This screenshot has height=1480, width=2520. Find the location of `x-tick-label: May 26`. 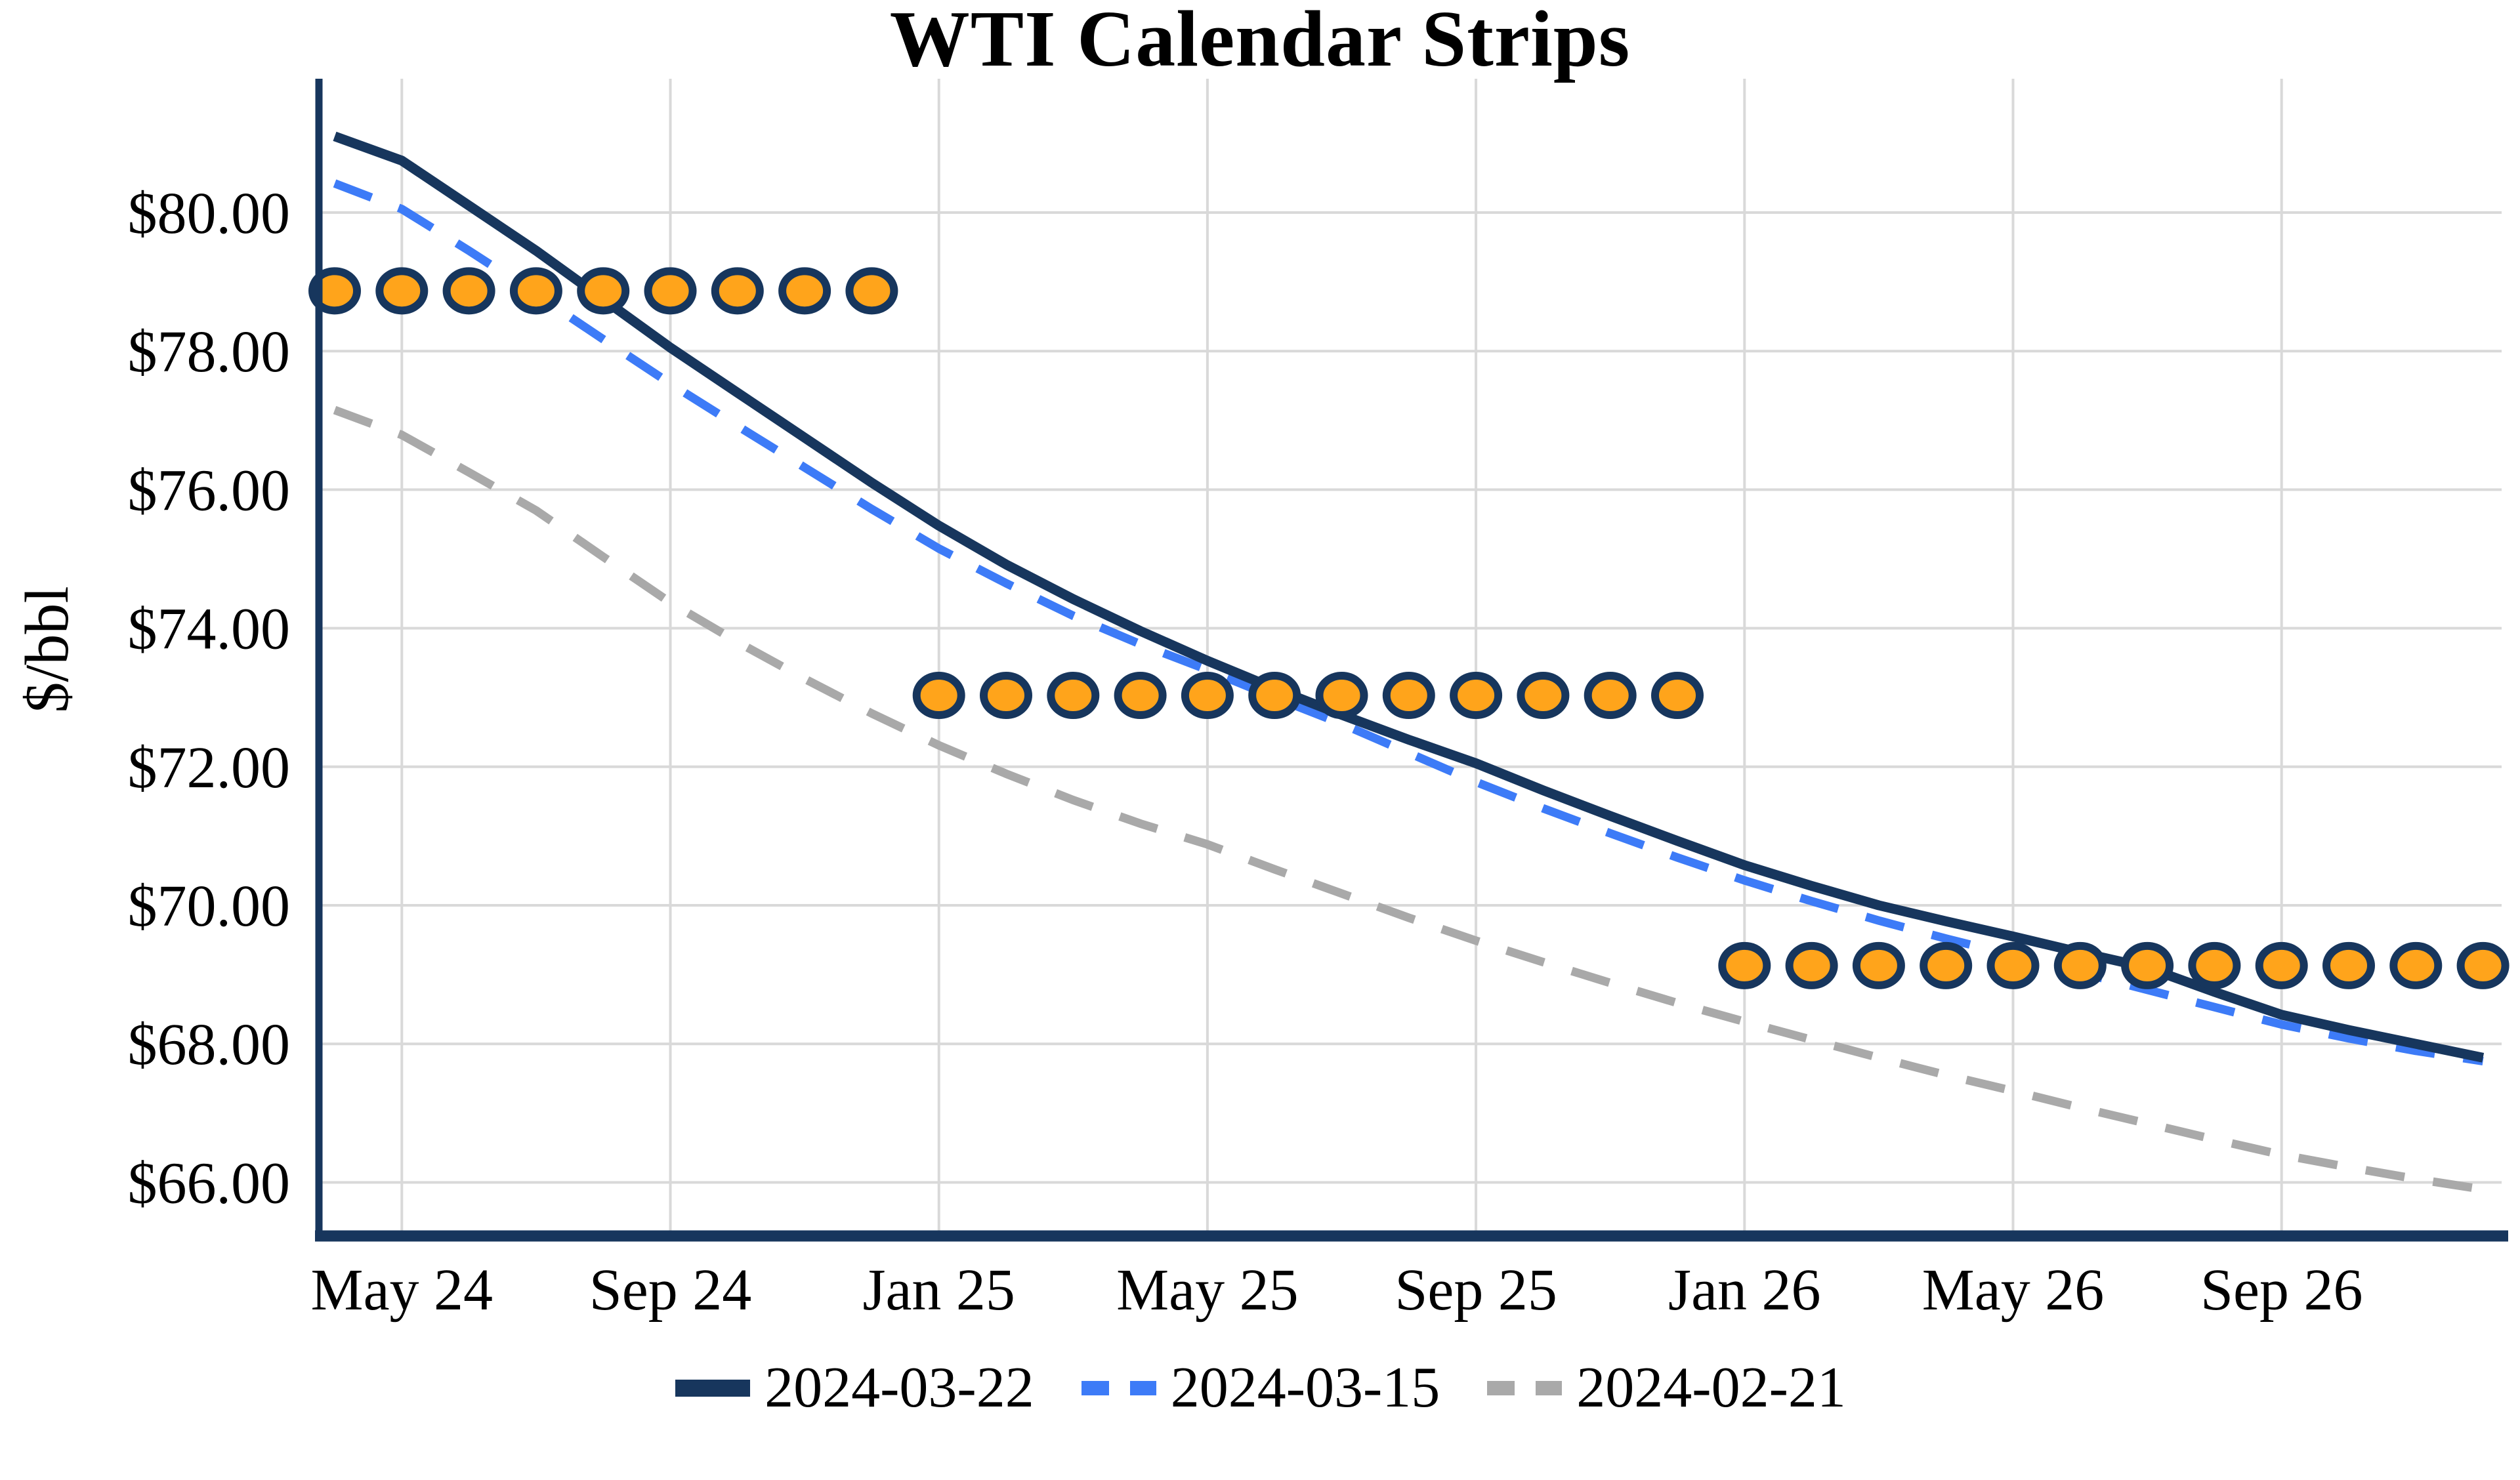

x-tick-label: May 26 is located at coordinates (2013, 1290).